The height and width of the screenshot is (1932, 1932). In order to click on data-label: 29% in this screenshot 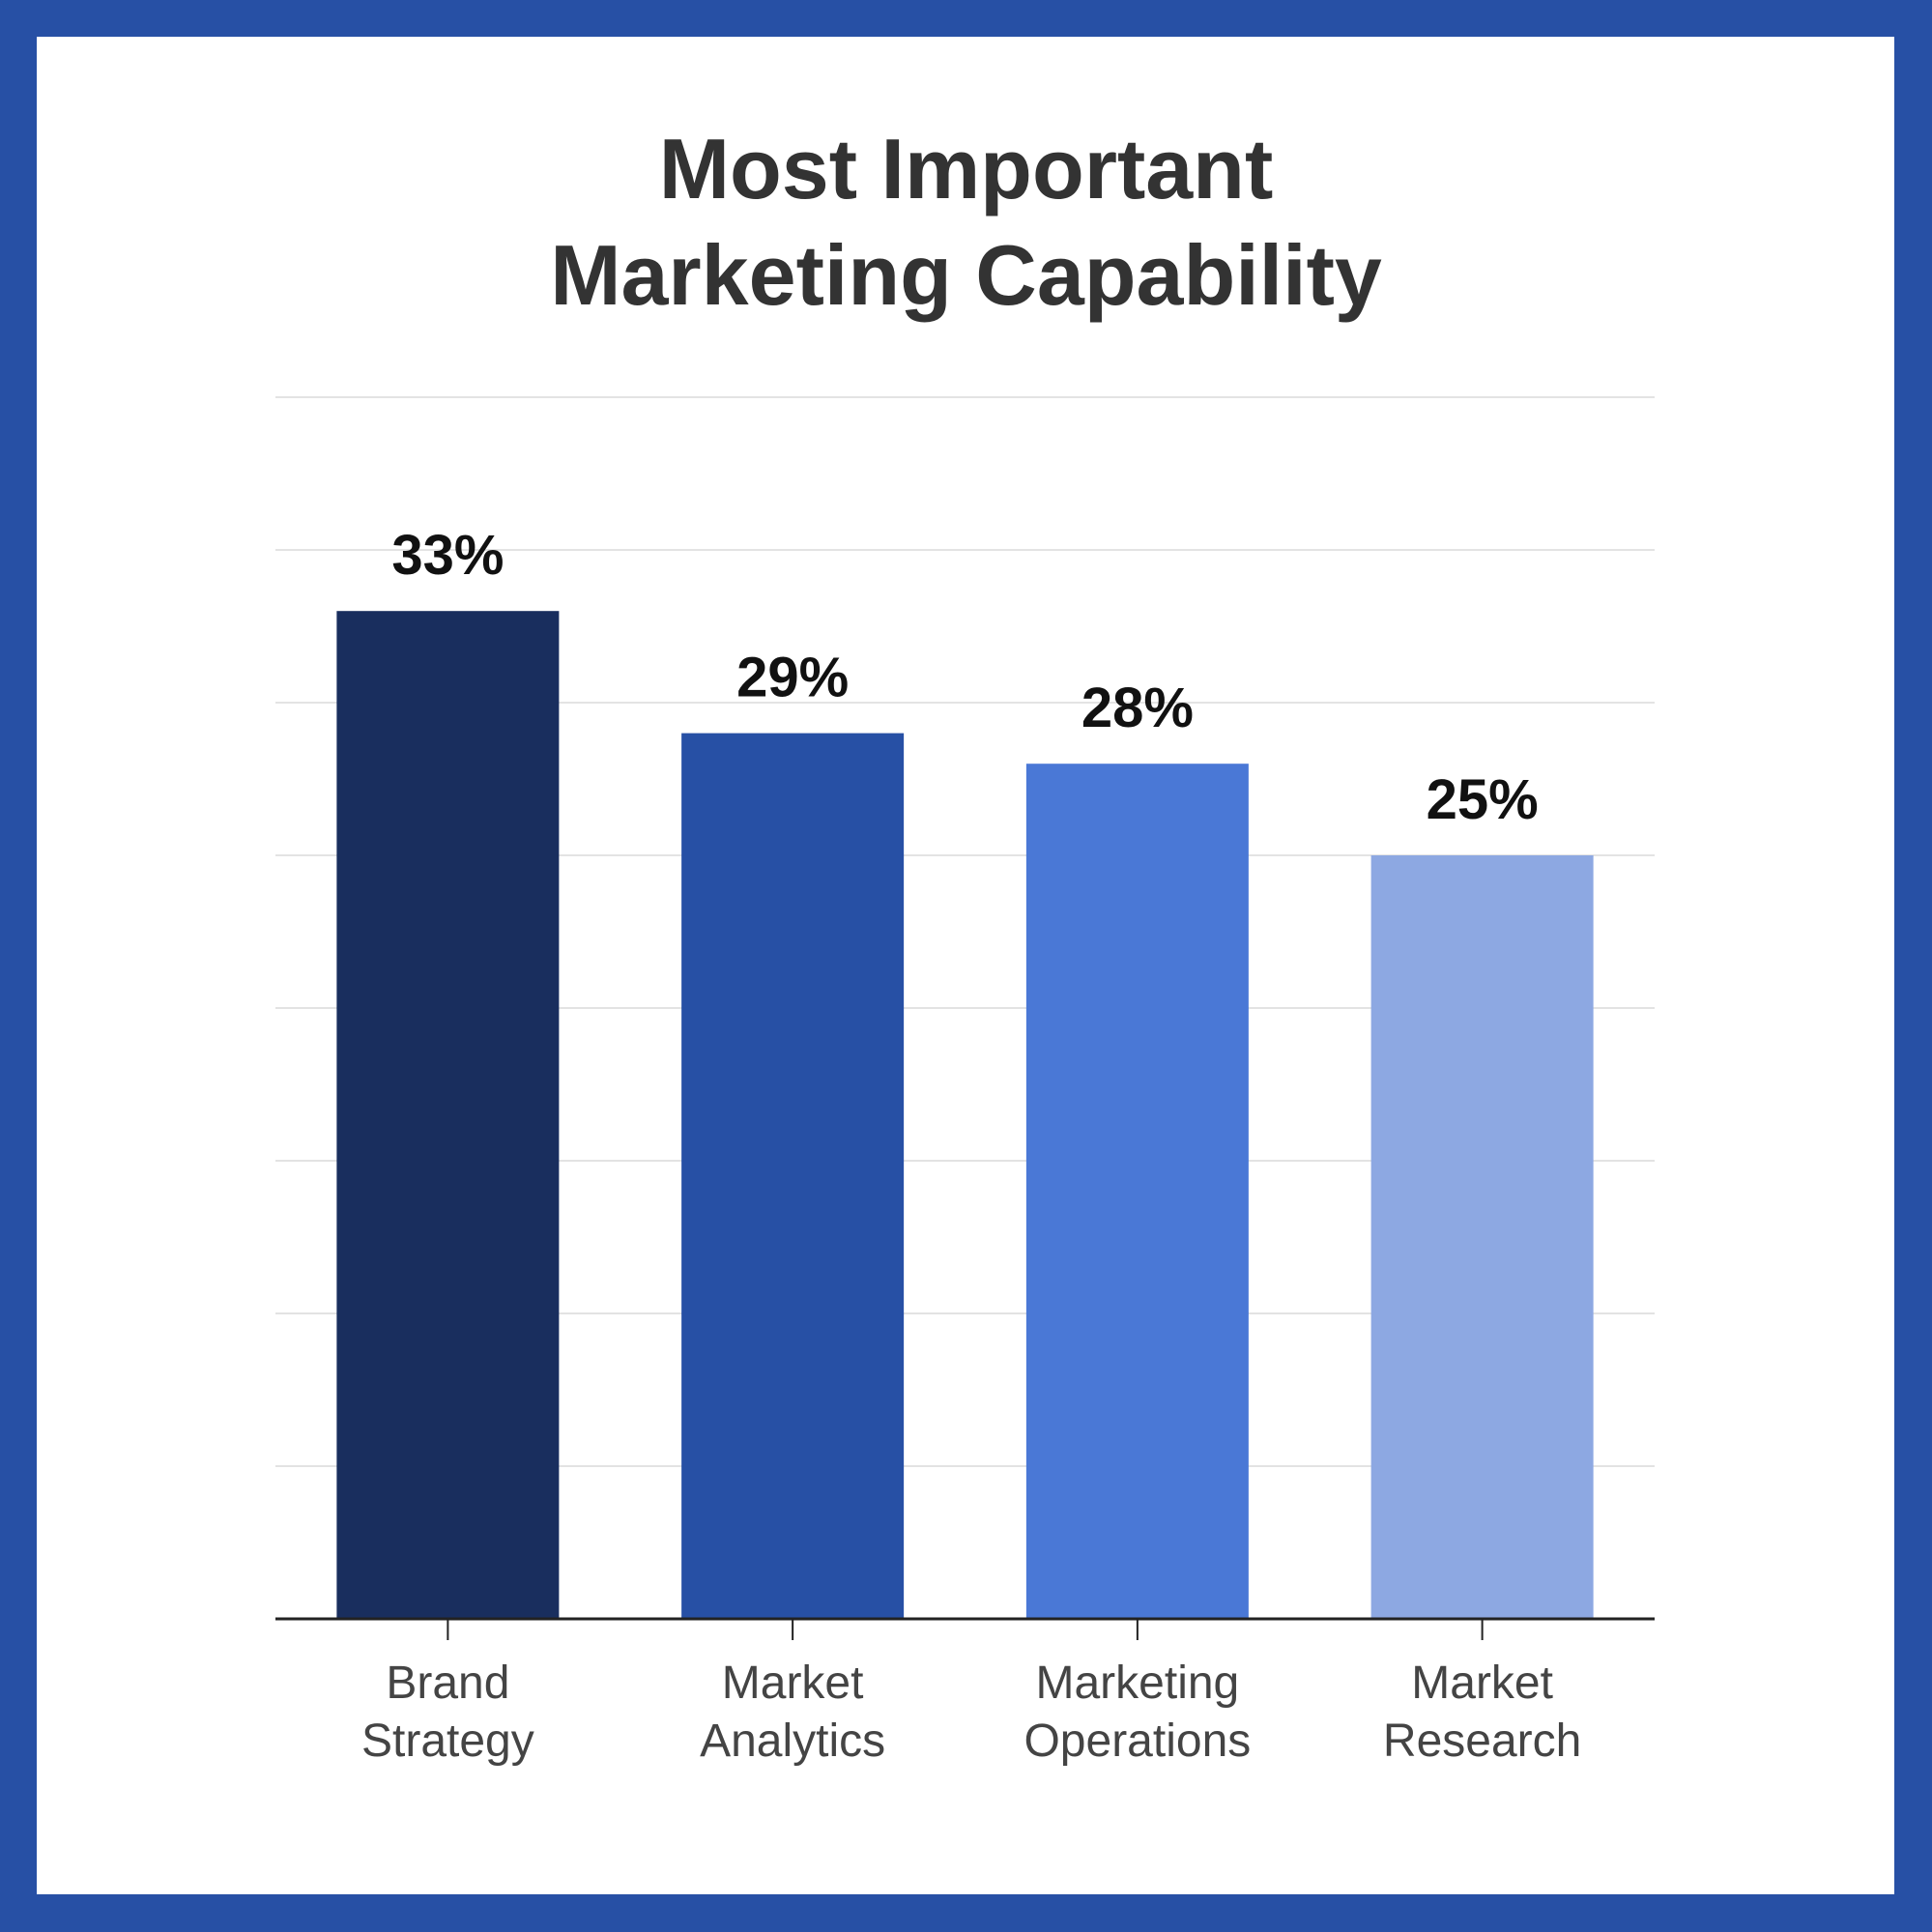, I will do `click(792, 678)`.